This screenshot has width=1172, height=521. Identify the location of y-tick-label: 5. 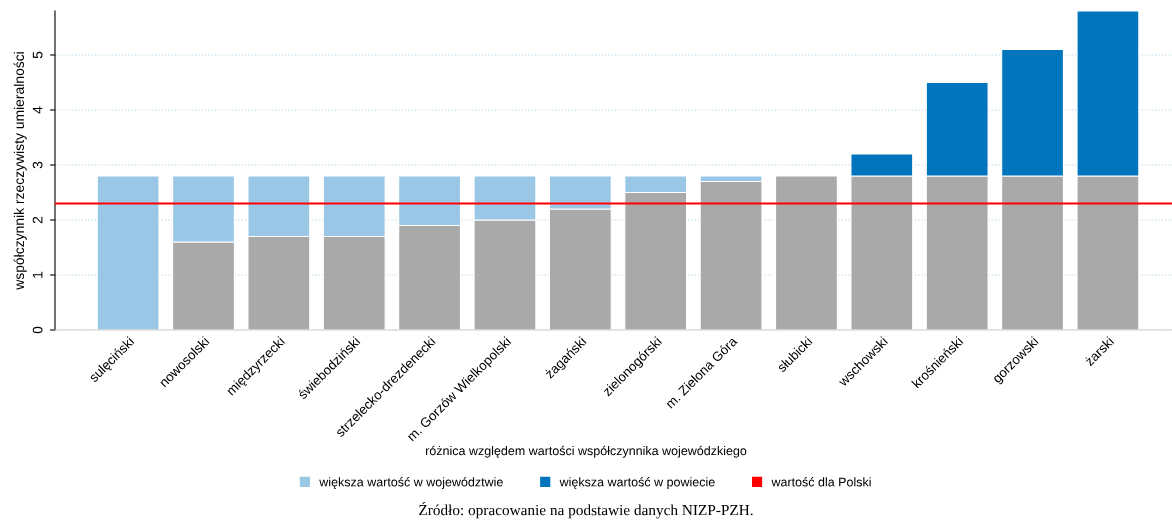
(37, 55).